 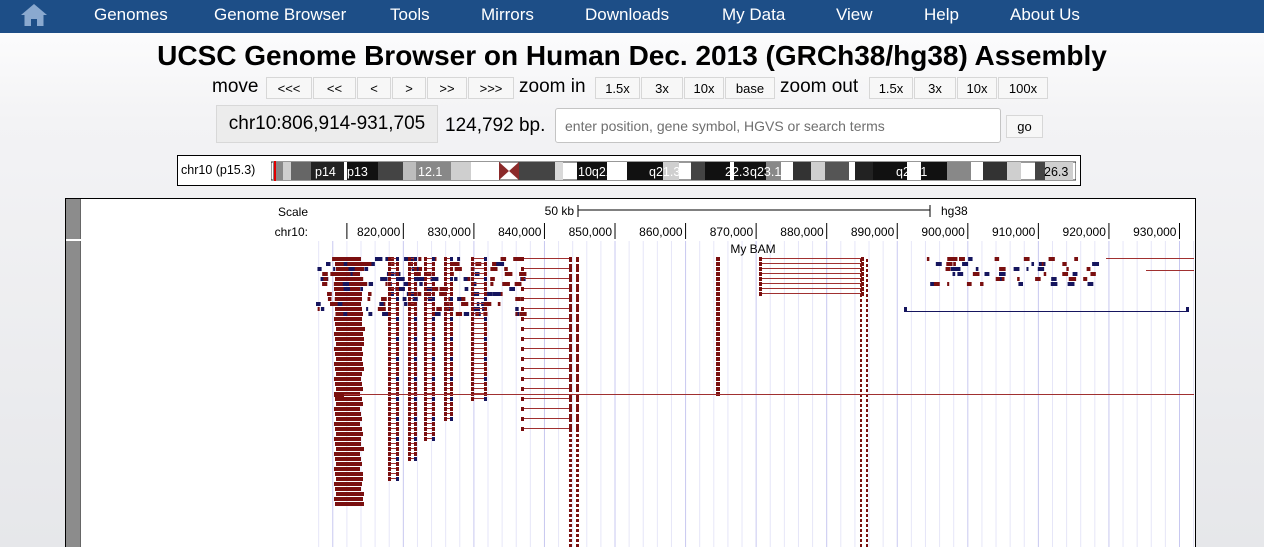 I want to click on nav-genome-browser: Genome Browser, so click(x=280, y=14).